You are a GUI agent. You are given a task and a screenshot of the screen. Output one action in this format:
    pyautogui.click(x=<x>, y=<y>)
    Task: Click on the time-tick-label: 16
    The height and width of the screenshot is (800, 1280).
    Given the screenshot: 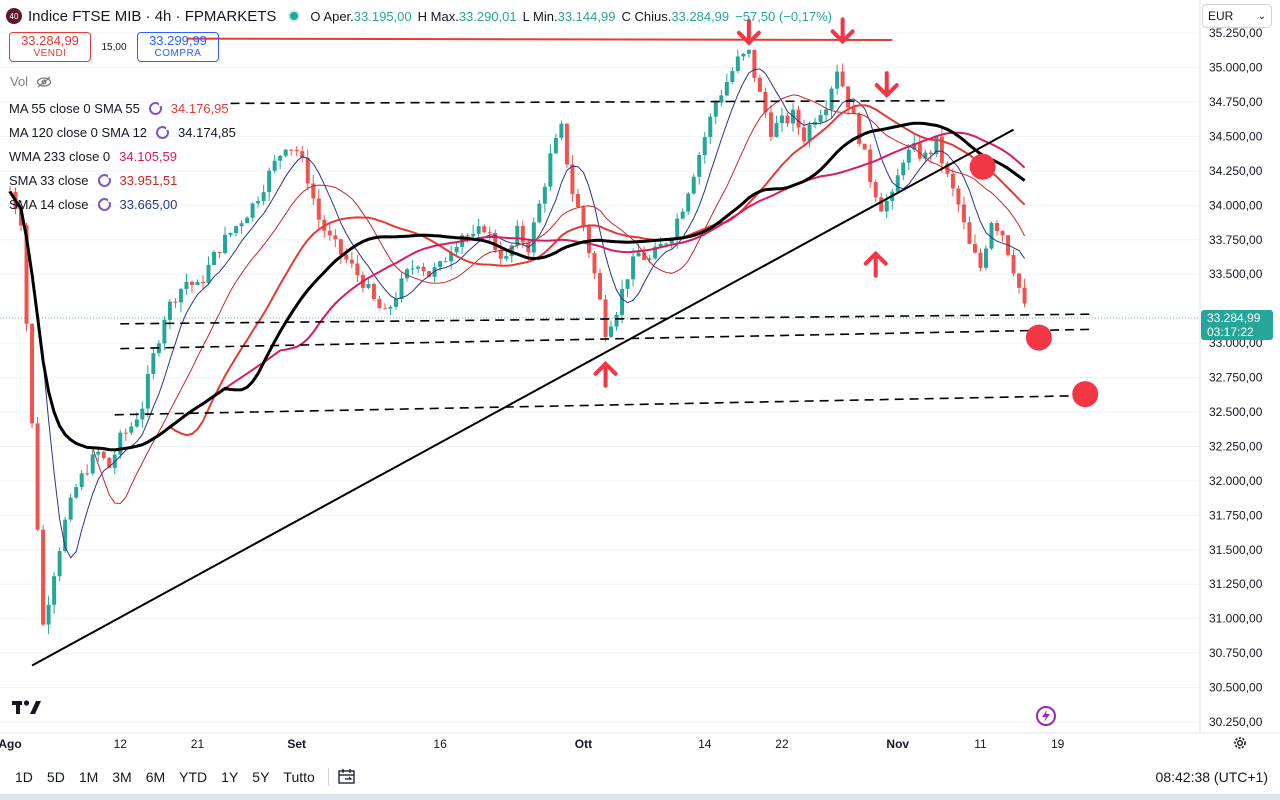 What is the action you would take?
    pyautogui.click(x=440, y=744)
    